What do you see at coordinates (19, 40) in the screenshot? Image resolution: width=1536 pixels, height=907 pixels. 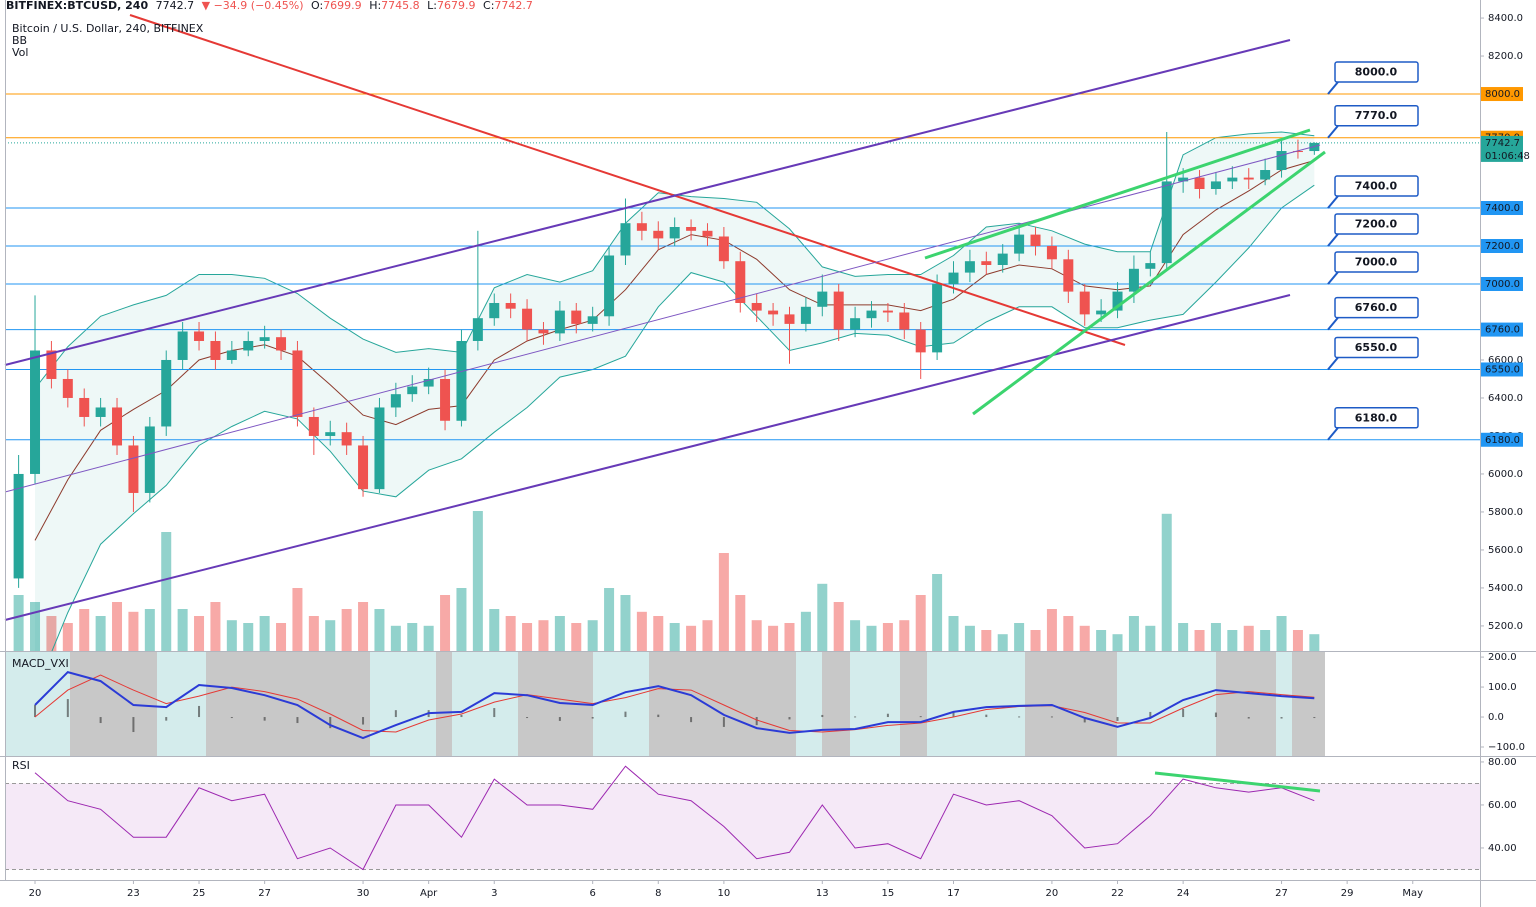 I see `legend-indicator: BB` at bounding box center [19, 40].